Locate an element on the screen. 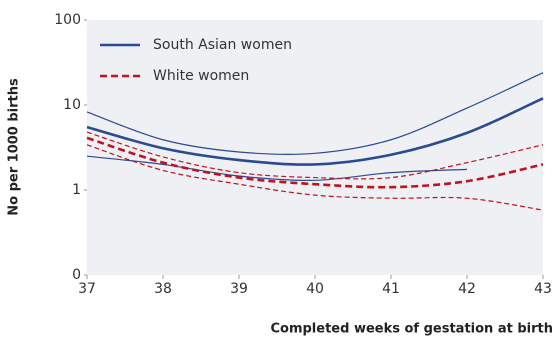 This screenshot has width=557, height=339. y-tick-label: 10 is located at coordinates (72, 105).